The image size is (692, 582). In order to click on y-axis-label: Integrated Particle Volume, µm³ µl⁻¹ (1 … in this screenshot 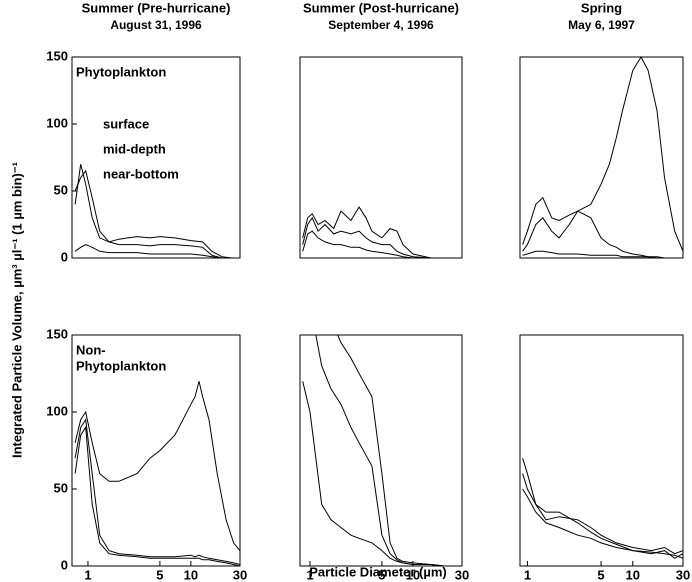, I will do `click(16, 310)`.